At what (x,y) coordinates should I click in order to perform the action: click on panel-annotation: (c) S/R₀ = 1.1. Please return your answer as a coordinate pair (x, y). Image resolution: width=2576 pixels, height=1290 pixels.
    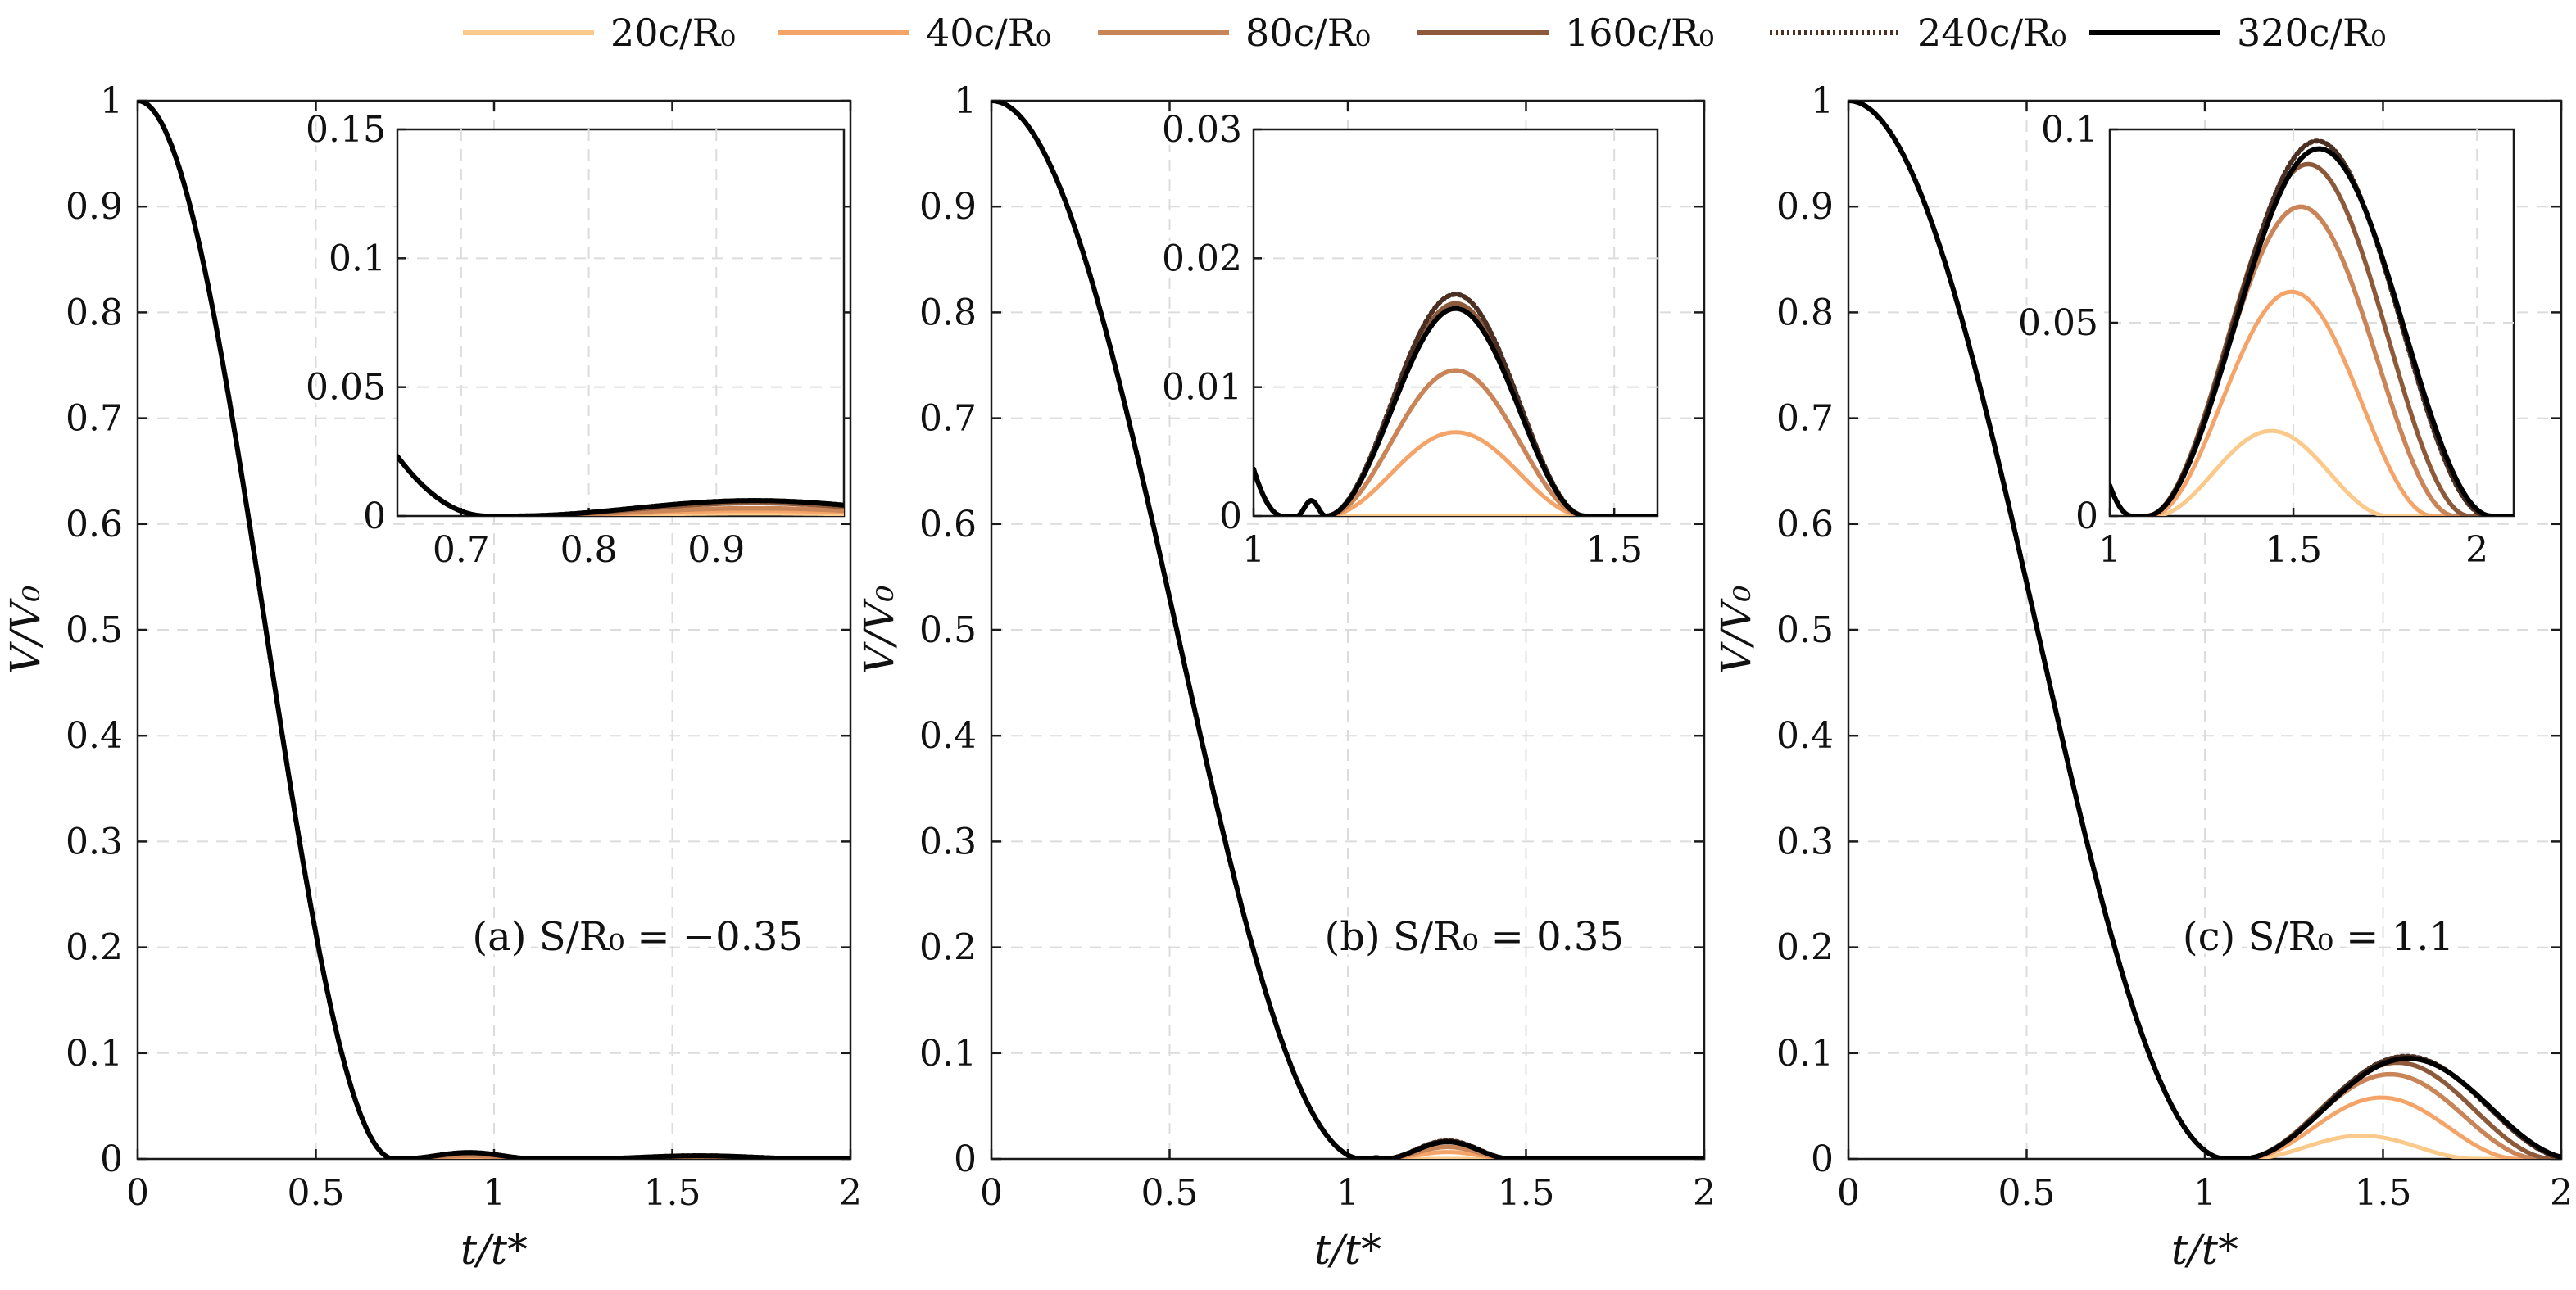
    Looking at the image, I should click on (2318, 937).